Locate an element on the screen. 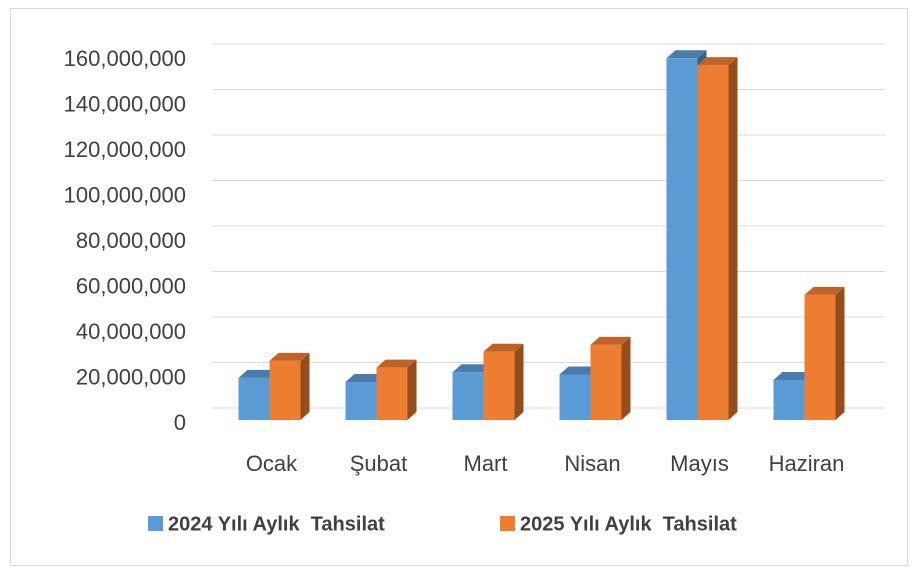 The image size is (917, 570). x-tick-label: Şubat is located at coordinates (379, 463).